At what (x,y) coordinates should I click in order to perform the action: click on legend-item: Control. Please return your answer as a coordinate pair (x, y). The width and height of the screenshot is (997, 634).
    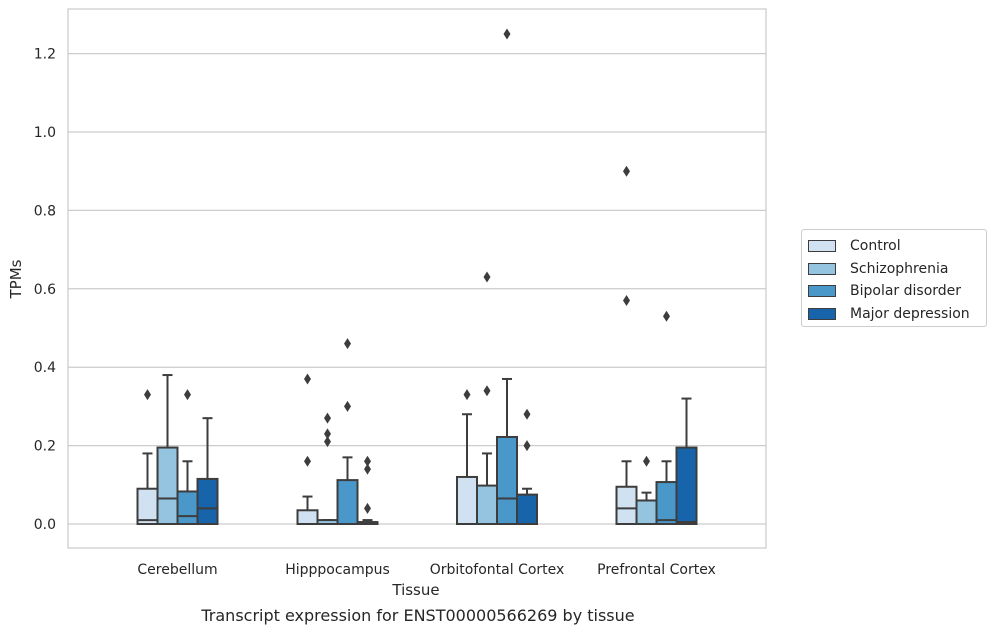
    Looking at the image, I should click on (854, 246).